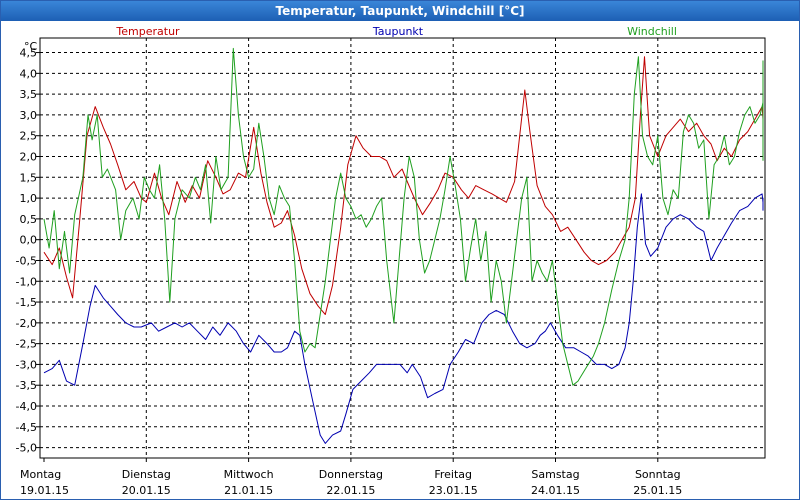  Describe the element at coordinates (657, 490) in the screenshot. I see `x-tick-date: 25.01.15` at that location.